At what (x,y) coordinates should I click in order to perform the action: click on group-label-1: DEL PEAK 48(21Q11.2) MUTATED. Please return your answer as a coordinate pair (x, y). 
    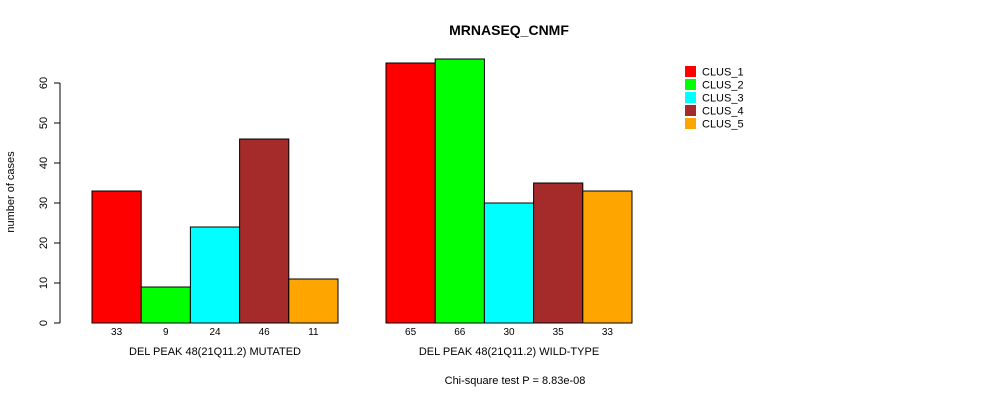
    Looking at the image, I should click on (215, 352).